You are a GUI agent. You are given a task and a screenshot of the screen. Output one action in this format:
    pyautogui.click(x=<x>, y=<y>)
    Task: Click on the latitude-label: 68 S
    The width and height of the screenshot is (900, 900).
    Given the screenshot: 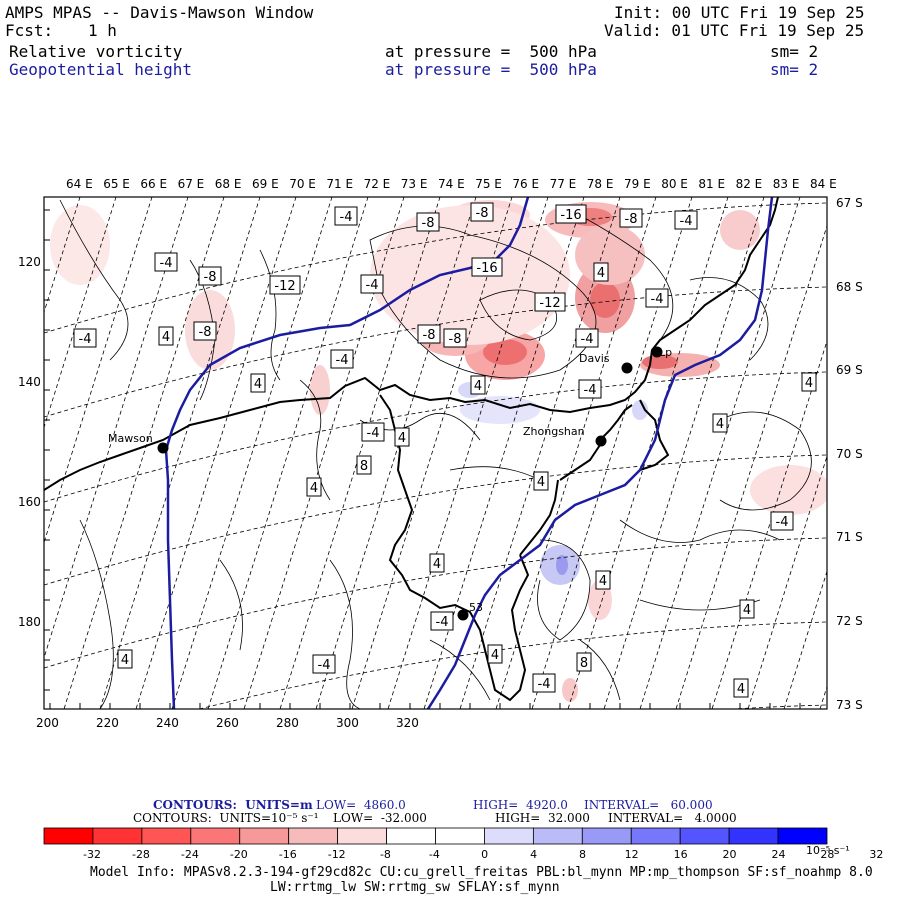 What is the action you would take?
    pyautogui.click(x=849, y=286)
    